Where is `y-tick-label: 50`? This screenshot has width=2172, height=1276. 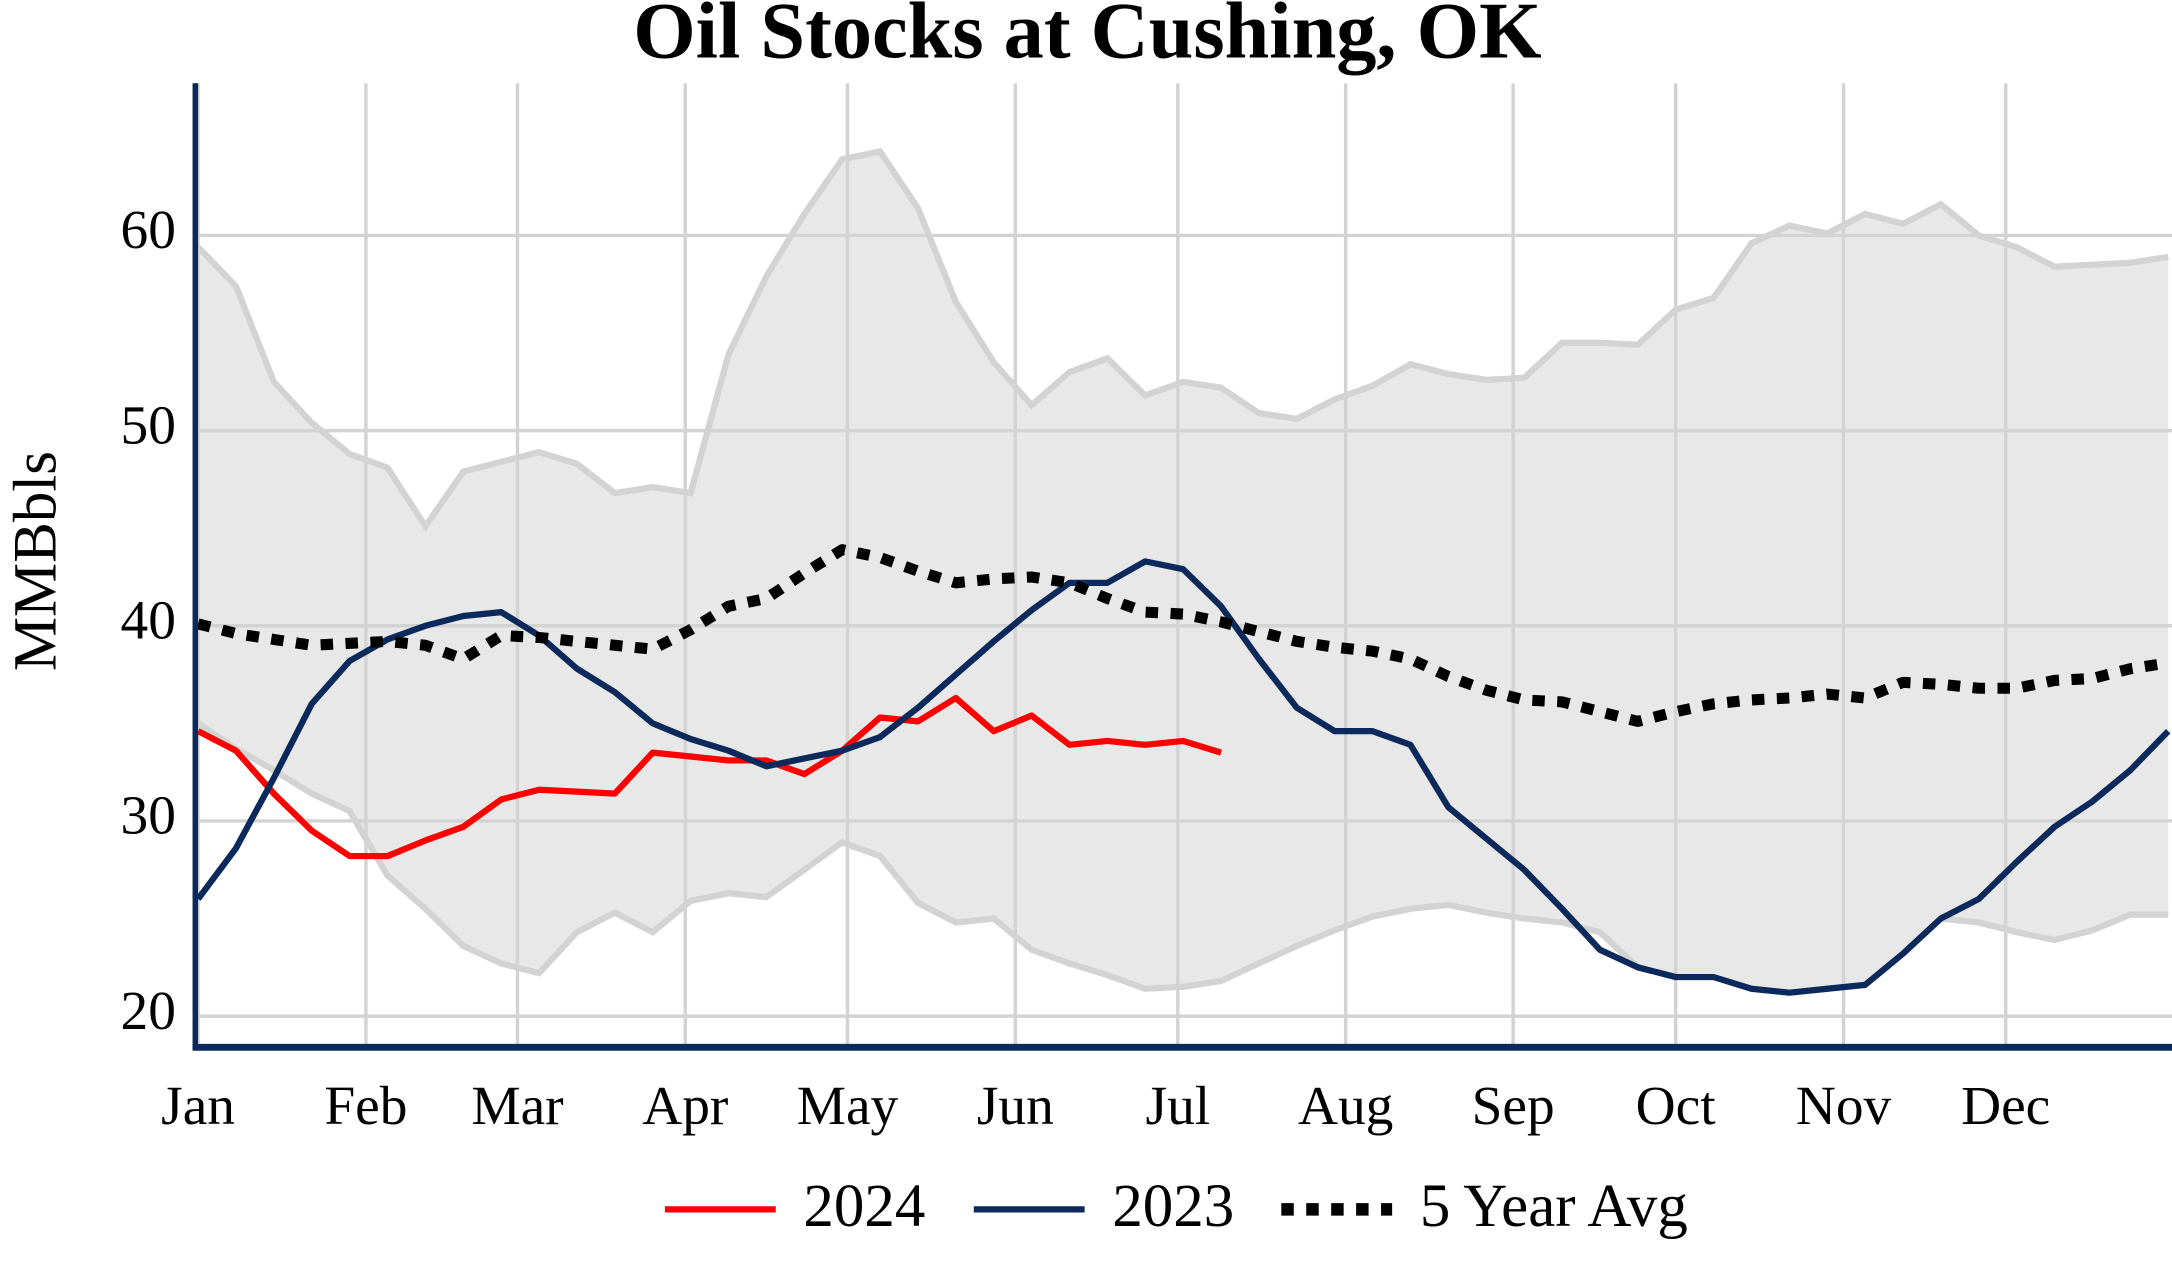
y-tick-label: 50 is located at coordinates (148, 424).